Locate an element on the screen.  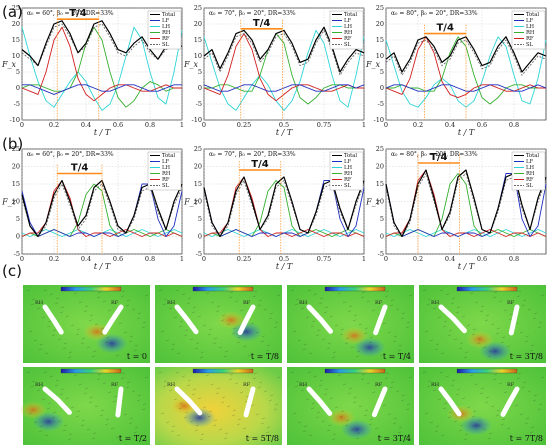
series-rf is located at coordinates (101, 64).